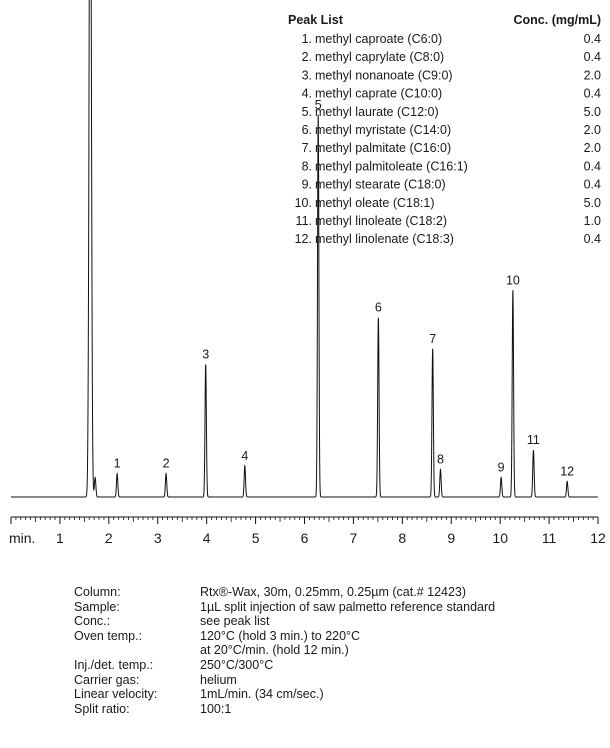 This screenshot has height=748, width=610. What do you see at coordinates (383, 130) in the screenshot?
I see `peak-list-item-name: methyl myristate (C14:0)` at bounding box center [383, 130].